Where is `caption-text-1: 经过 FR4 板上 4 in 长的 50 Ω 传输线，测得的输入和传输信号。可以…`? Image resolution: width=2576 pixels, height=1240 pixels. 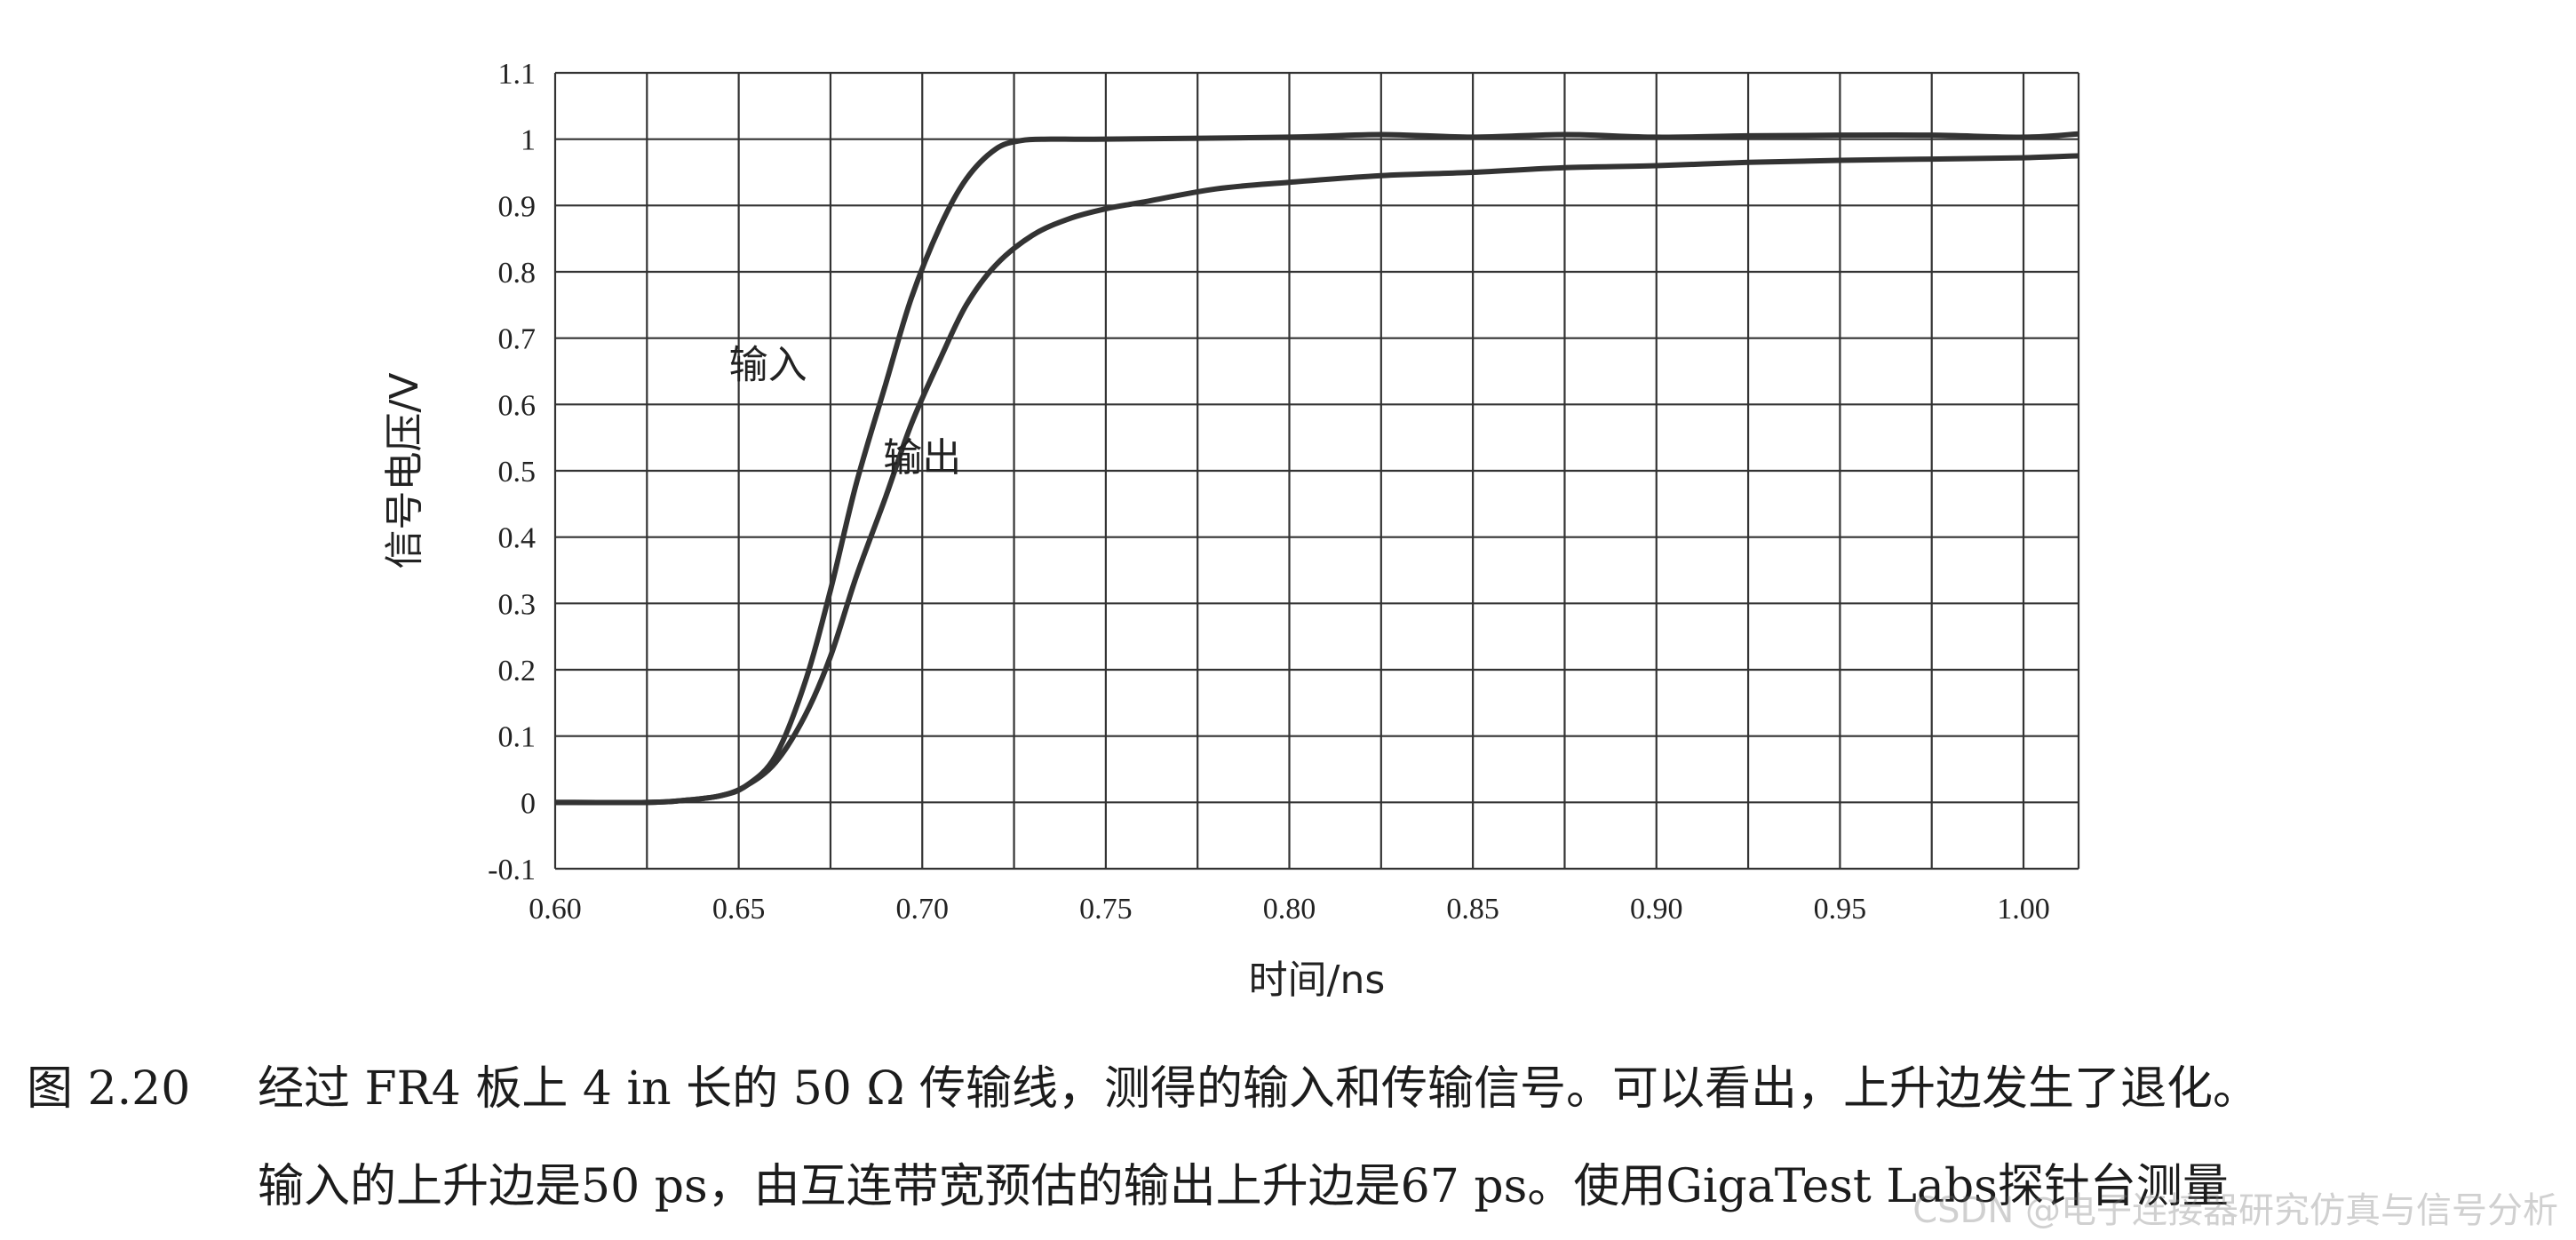 caption-text-1: 经过 FR4 板上 4 in 长的 50 Ω 传输线，测得的输入和传输信号。可以… is located at coordinates (1259, 1089).